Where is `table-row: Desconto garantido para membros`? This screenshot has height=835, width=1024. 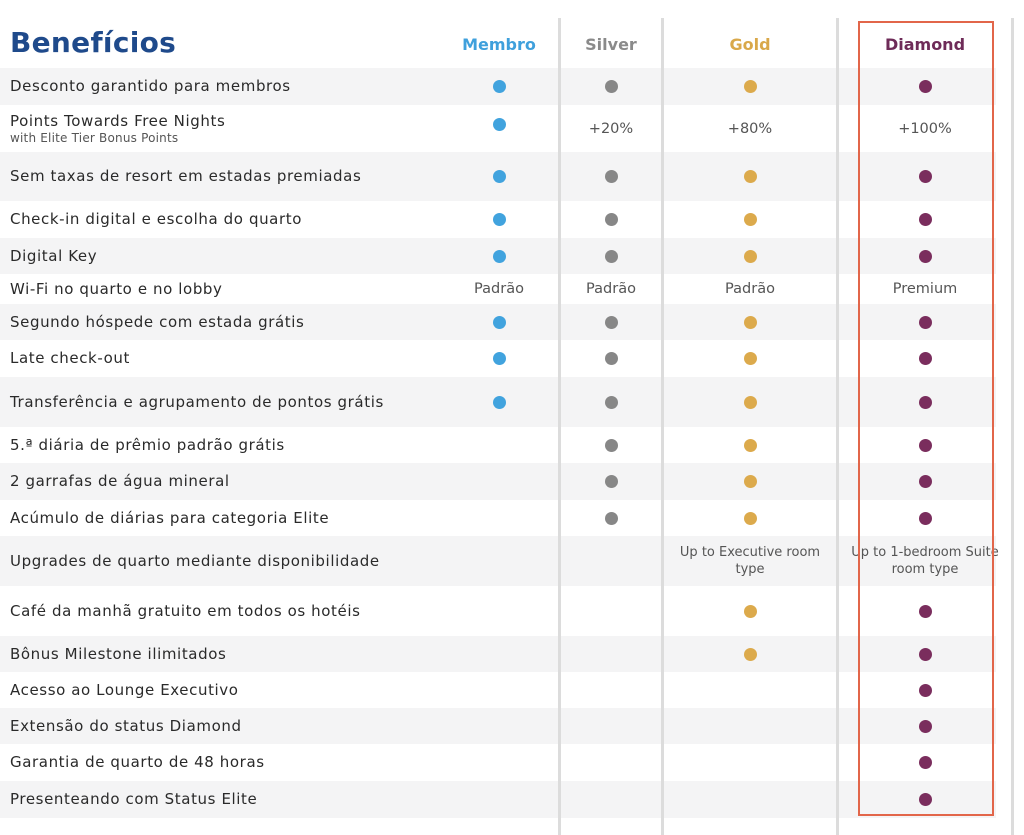
table-row: Desconto garantido para membros is located at coordinates (498, 86).